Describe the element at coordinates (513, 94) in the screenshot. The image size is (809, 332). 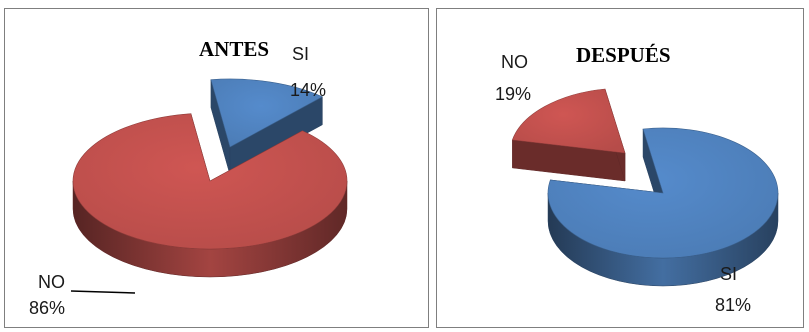
I see `slice-value-no: 19%` at that location.